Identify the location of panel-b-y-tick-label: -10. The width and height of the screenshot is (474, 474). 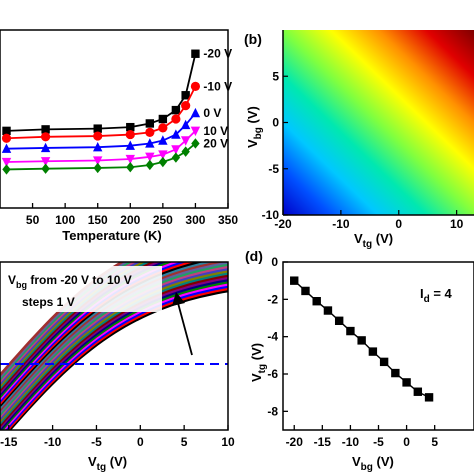
(271, 215).